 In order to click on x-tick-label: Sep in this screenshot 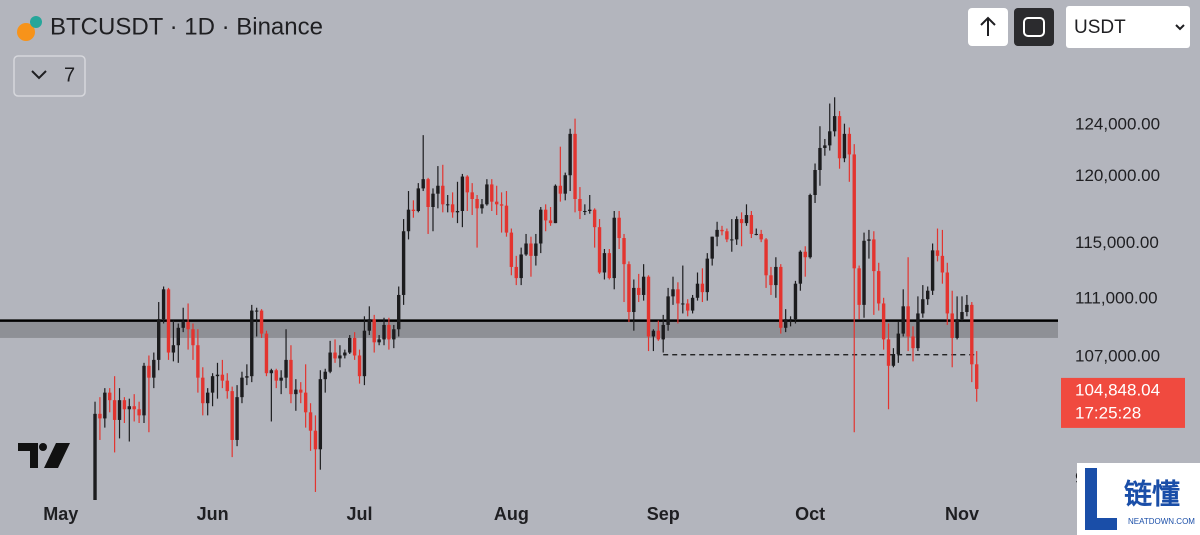, I will do `click(663, 514)`.